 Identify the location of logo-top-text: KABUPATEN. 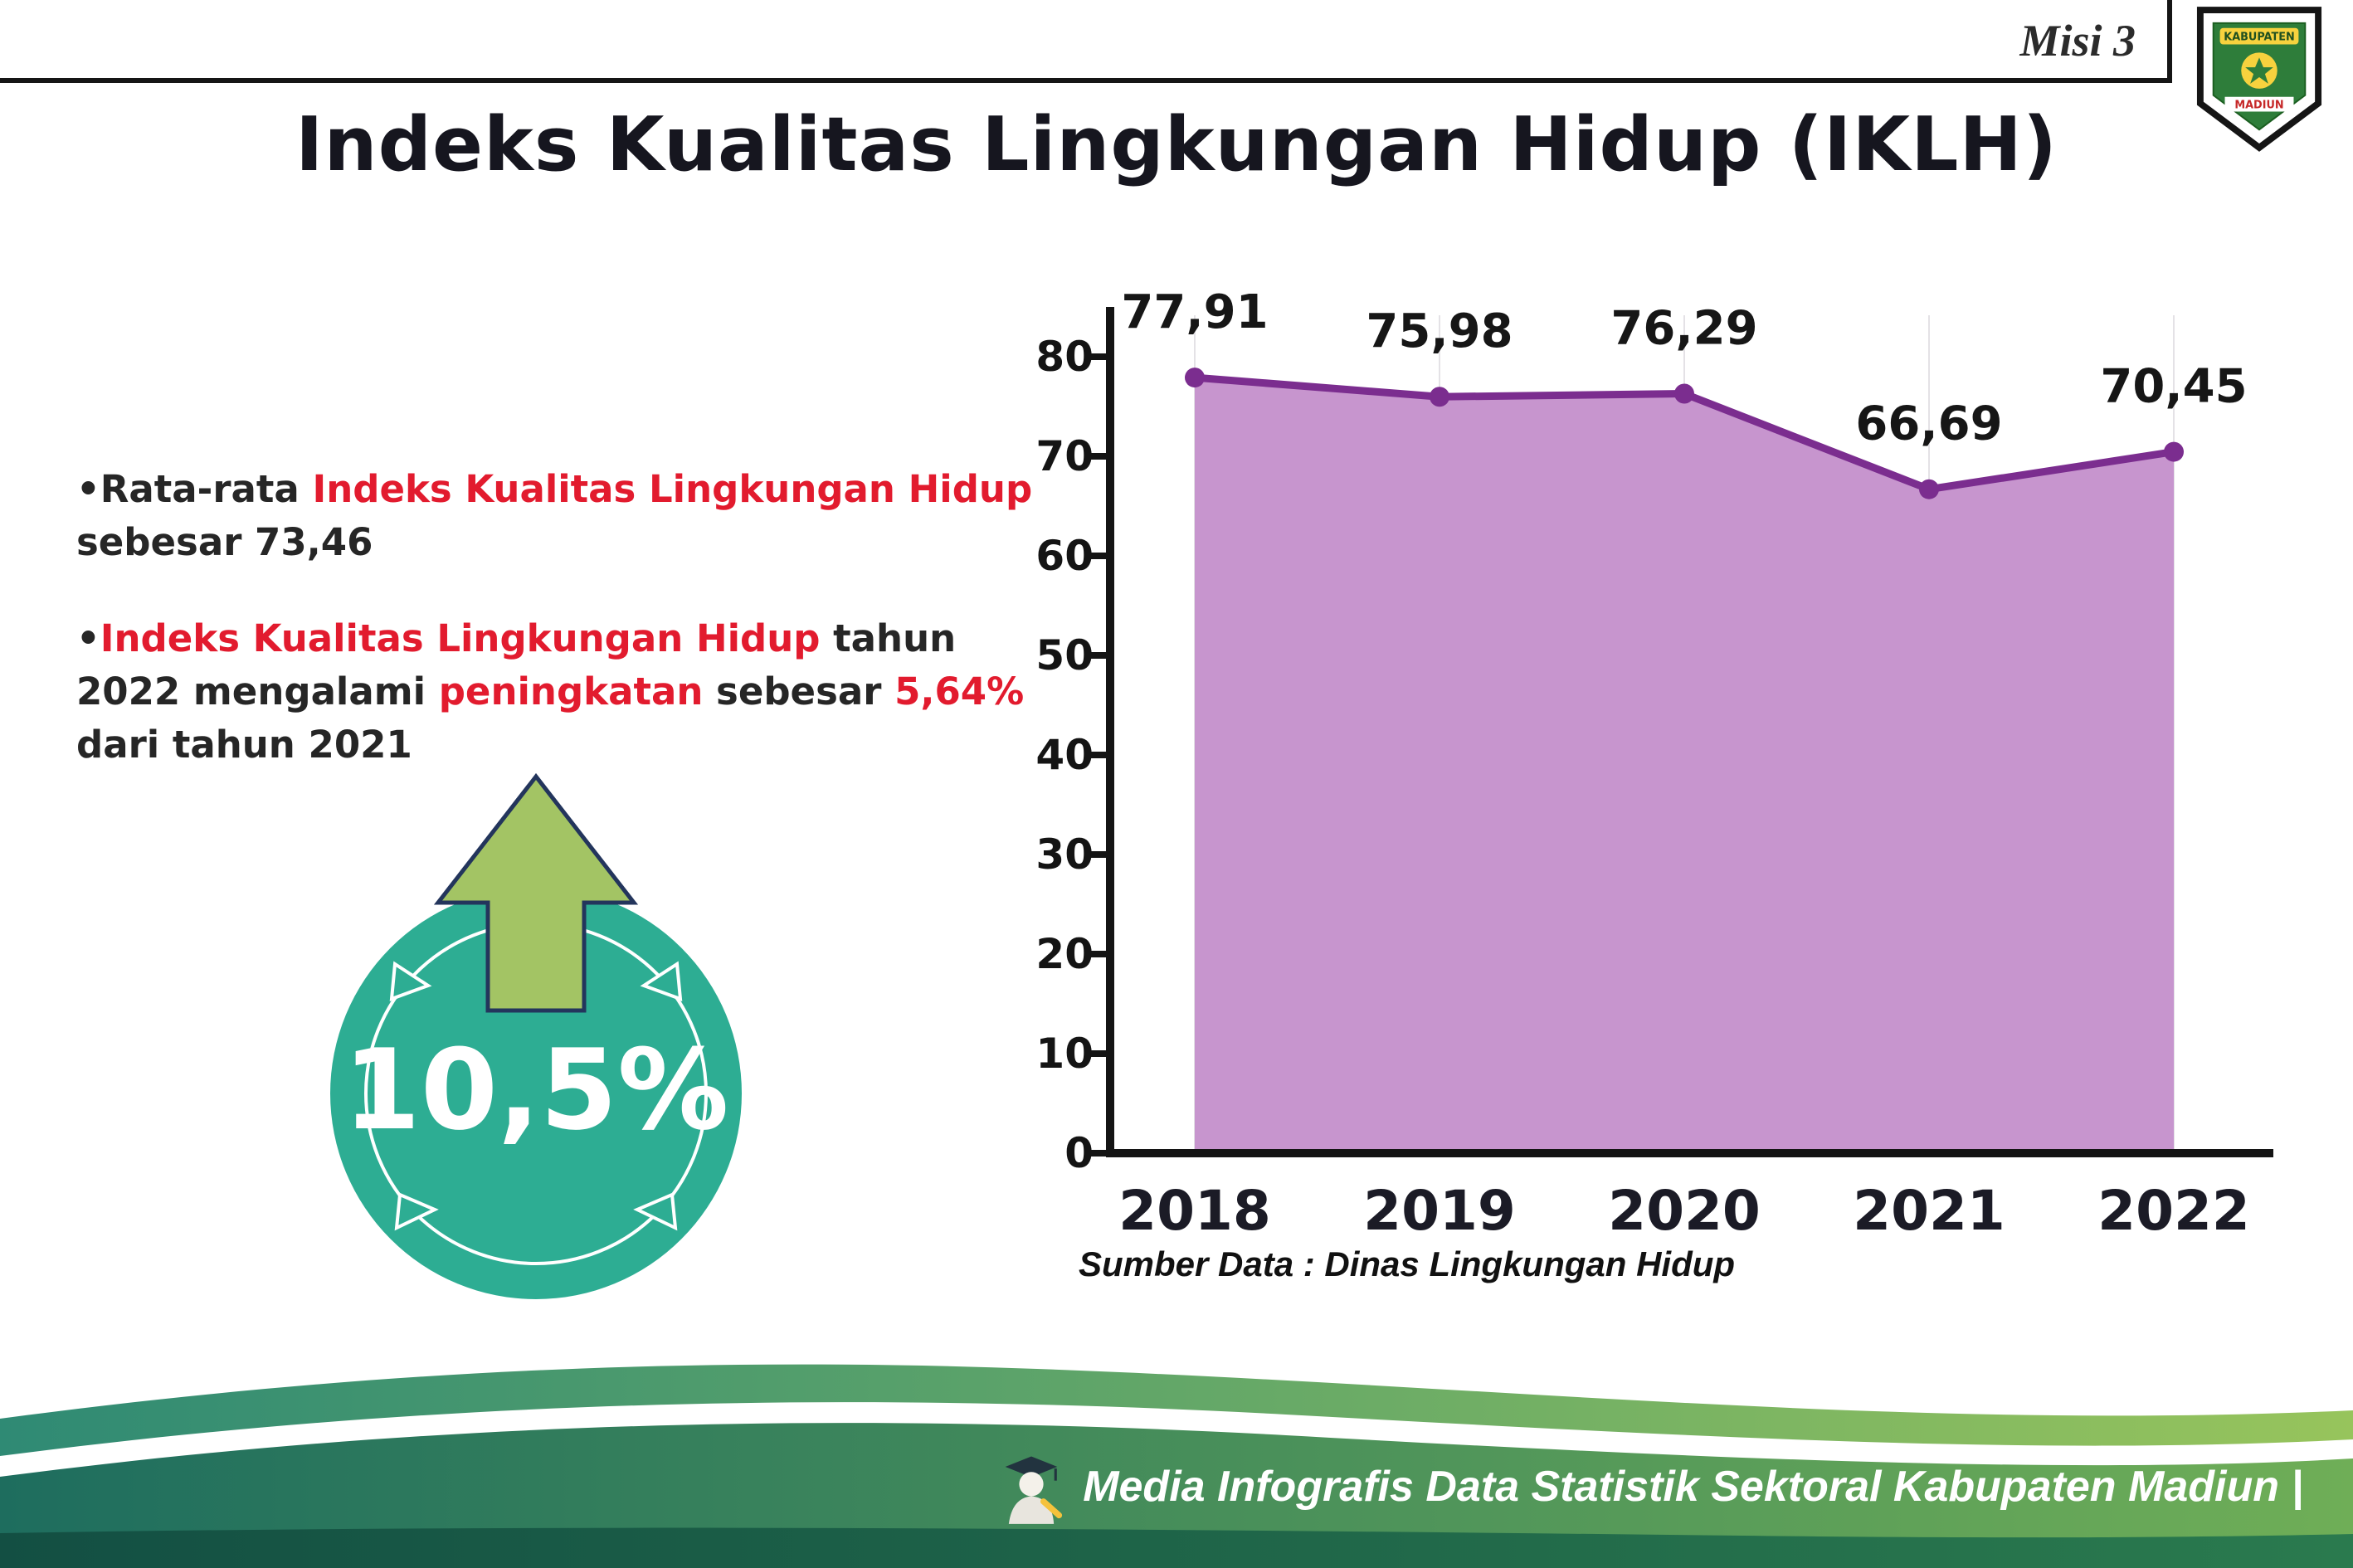
(2259, 38).